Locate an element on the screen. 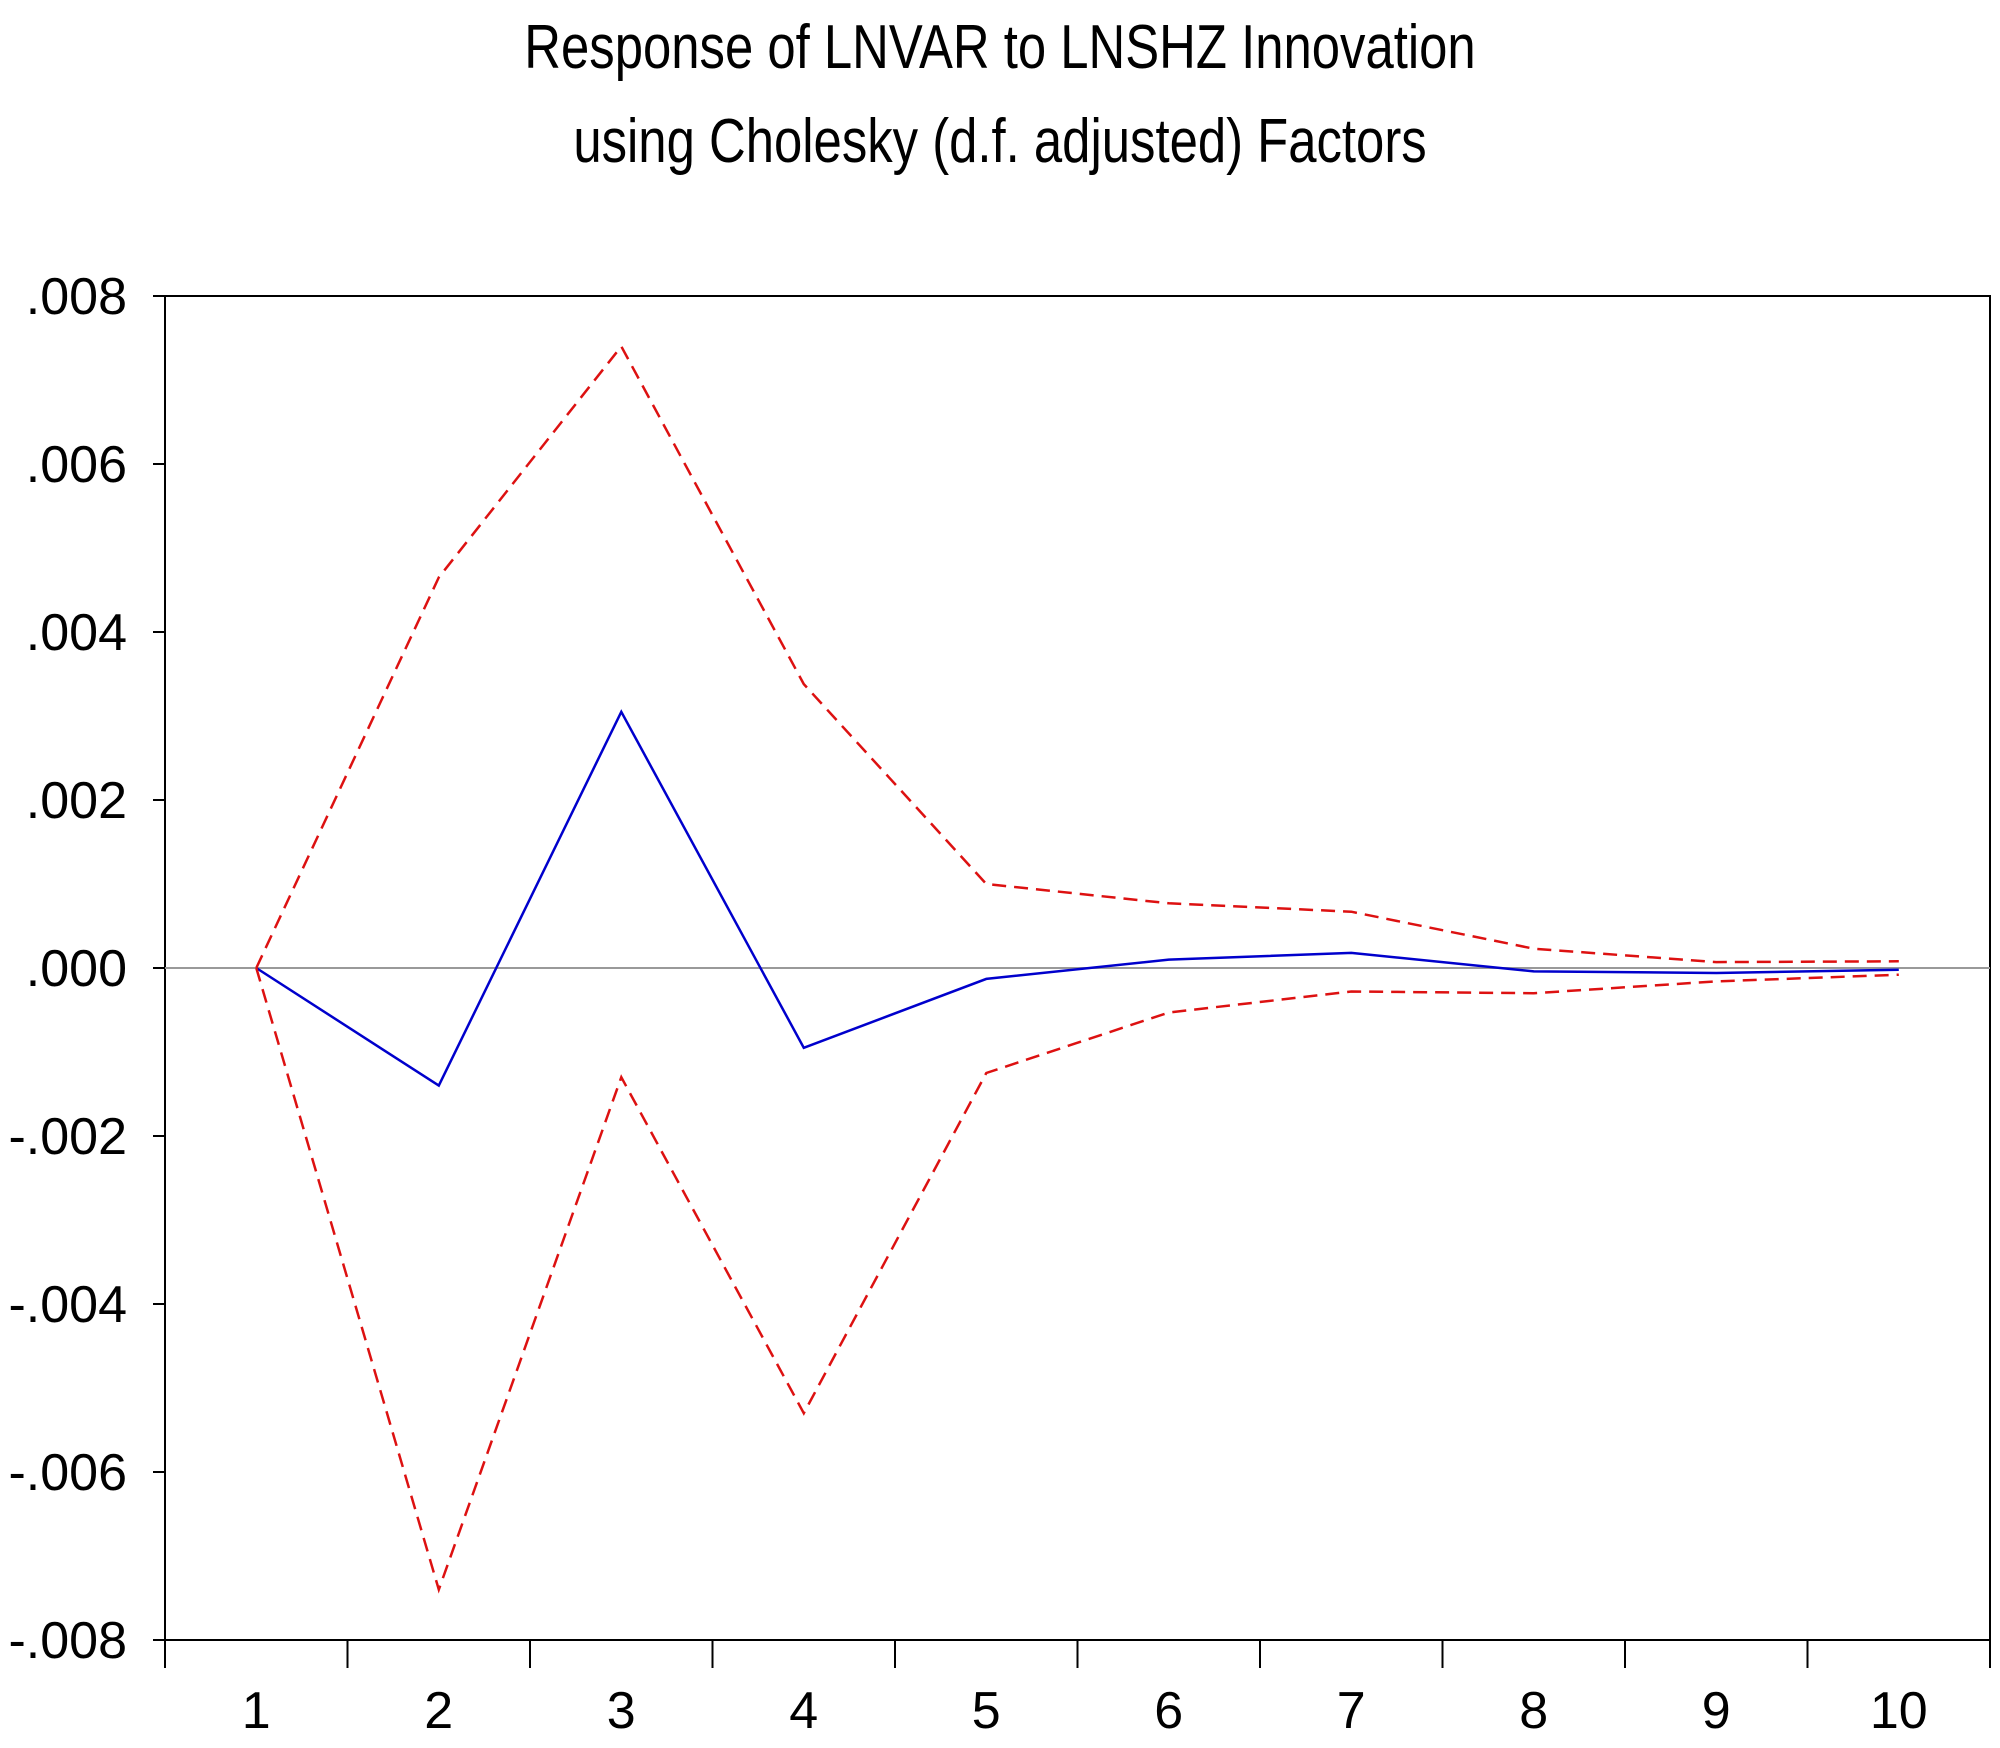 The width and height of the screenshot is (2000, 1748). x-axis: 1 2 3 4 5 6 7 8 9 10 is located at coordinates (1077, 1690).